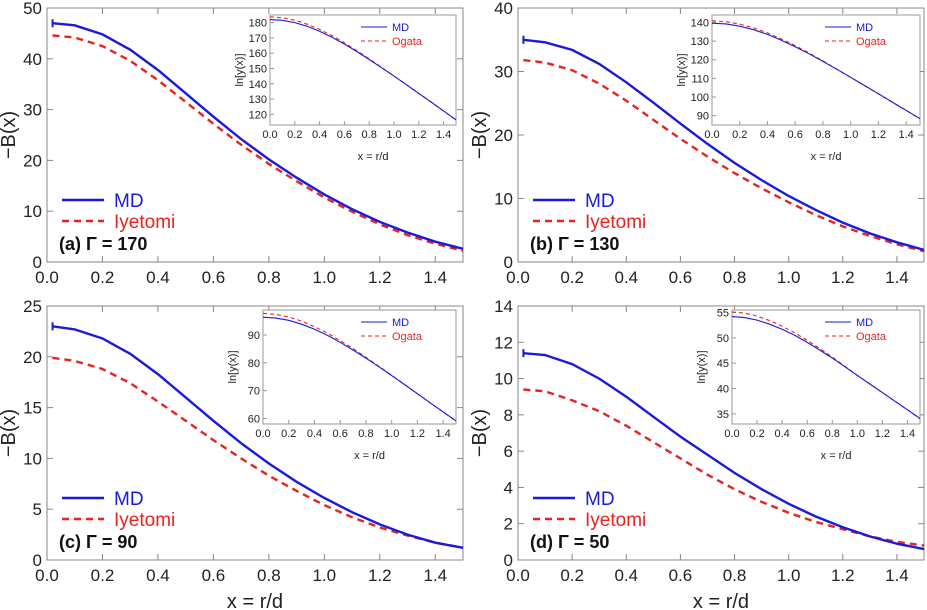 The image size is (927, 610). What do you see at coordinates (32, 110) in the screenshot?
I see `y-tick-label: 30` at bounding box center [32, 110].